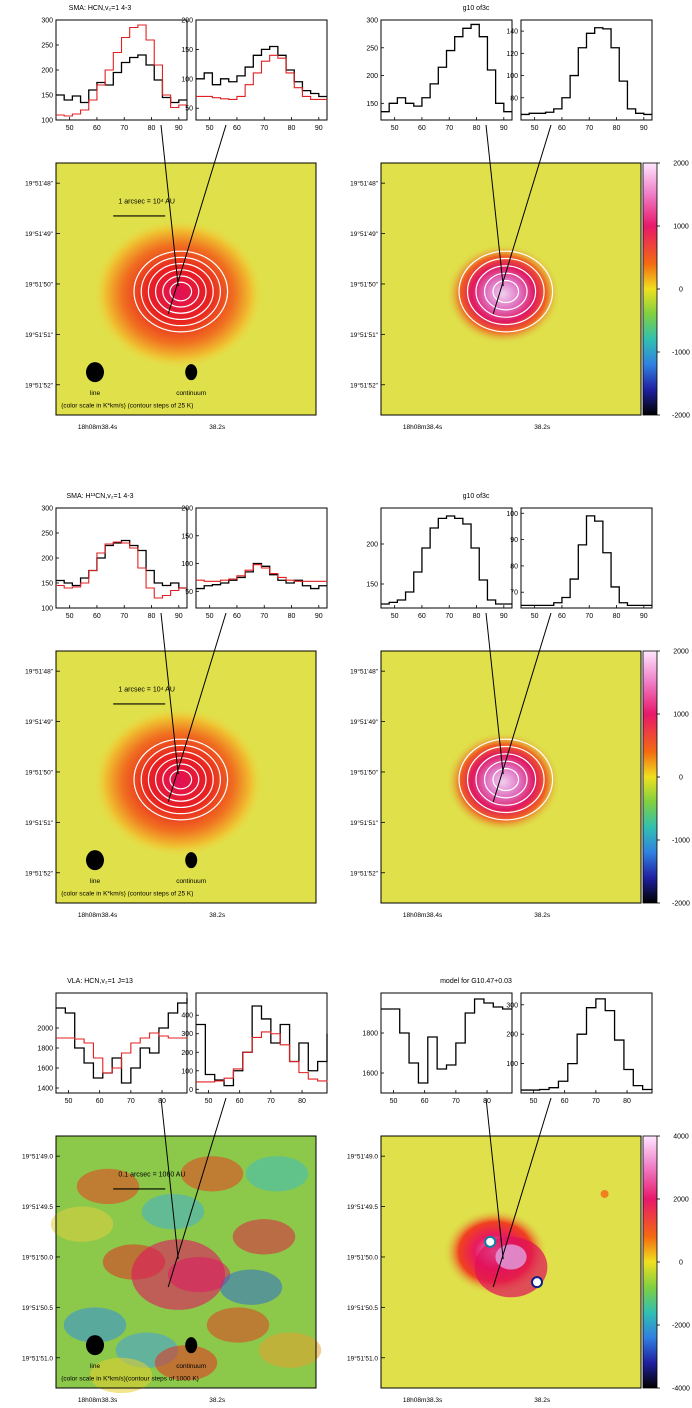 The height and width of the screenshot is (1408, 692). Describe the element at coordinates (178, 1274) in the screenshot. I see `emission-core` at that location.